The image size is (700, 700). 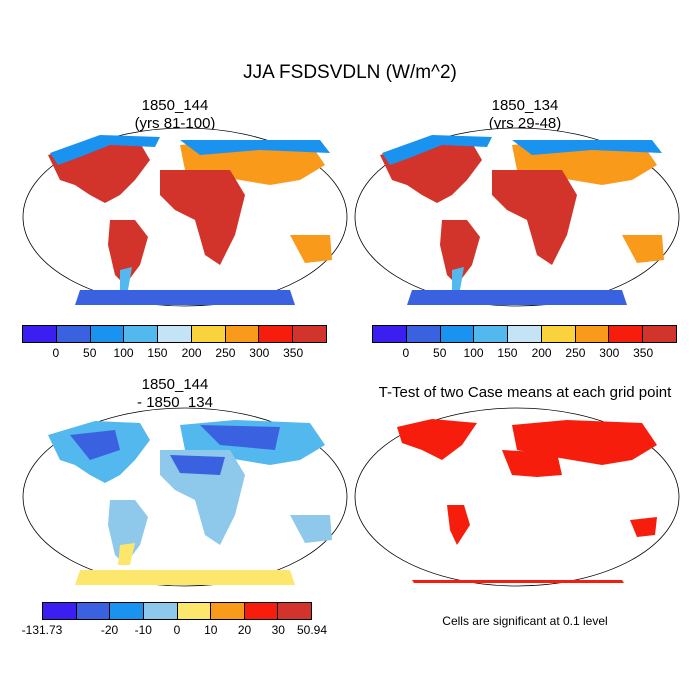 I want to click on panel2-title: 1850_134 (yrs 29-48), so click(x=525, y=115).